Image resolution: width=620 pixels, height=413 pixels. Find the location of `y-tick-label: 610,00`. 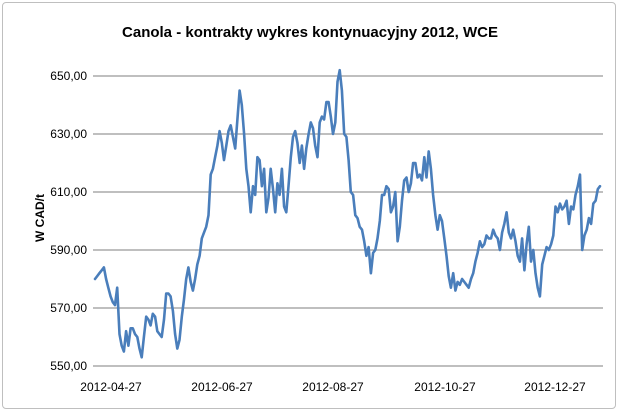

y-tick-label: 610,00 is located at coordinates (68, 192).